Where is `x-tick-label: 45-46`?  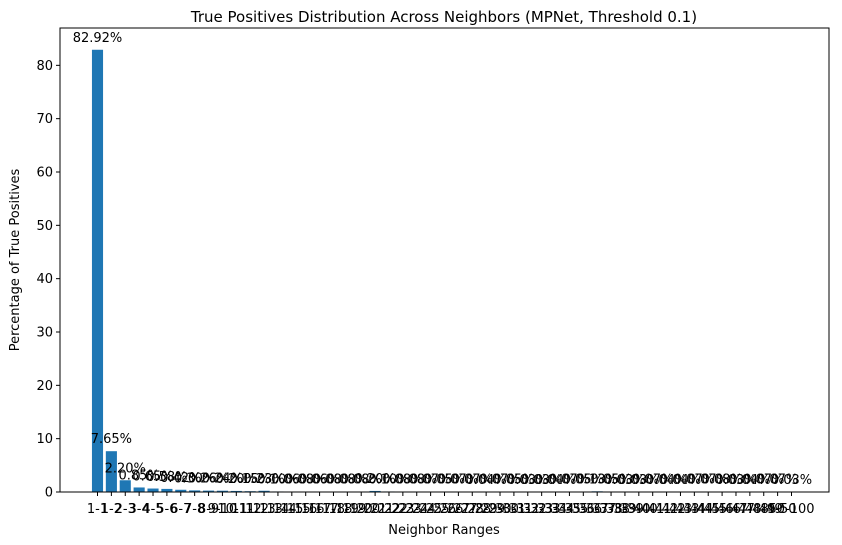
x-tick-label: 45-46 is located at coordinates (722, 509).